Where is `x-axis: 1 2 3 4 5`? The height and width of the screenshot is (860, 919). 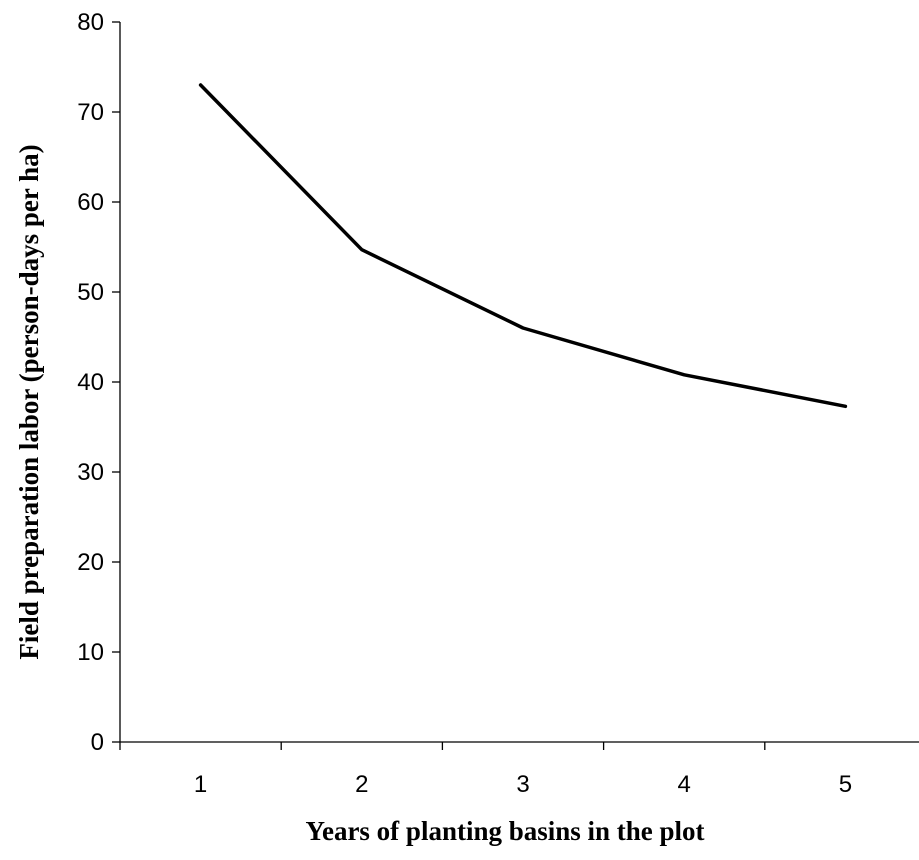 x-axis: 1 2 3 4 5 is located at coordinates (519, 769).